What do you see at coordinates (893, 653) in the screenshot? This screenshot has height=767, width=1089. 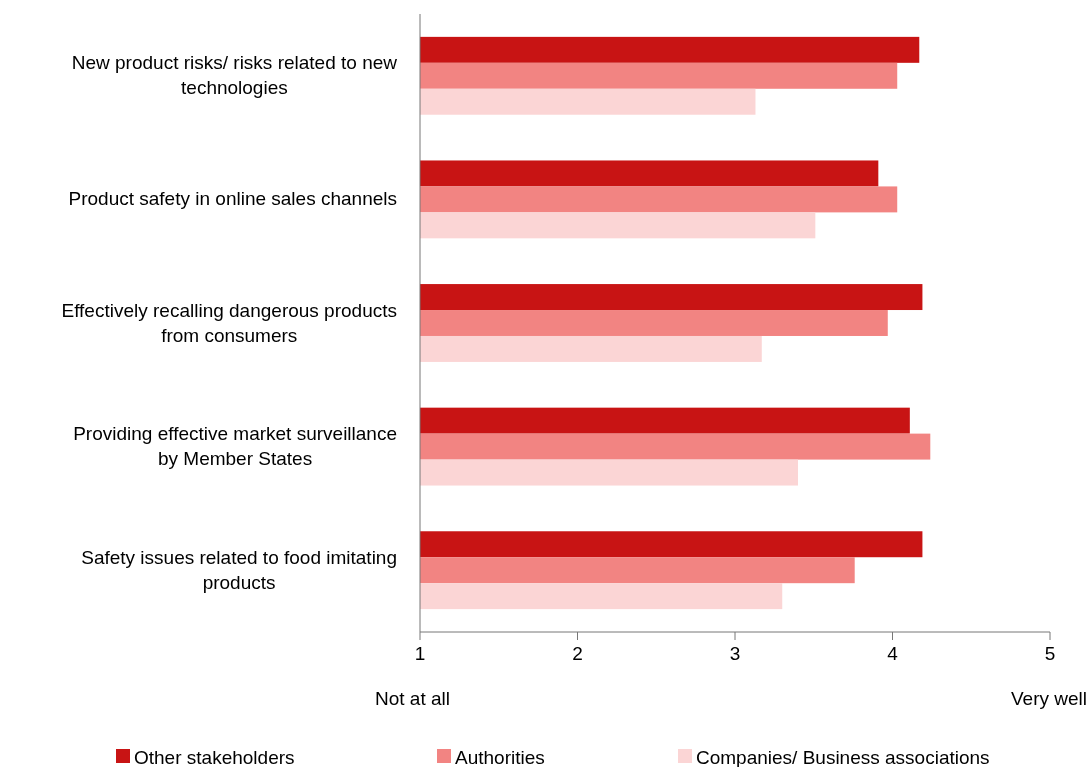 I see `x-tick-label: 4` at bounding box center [893, 653].